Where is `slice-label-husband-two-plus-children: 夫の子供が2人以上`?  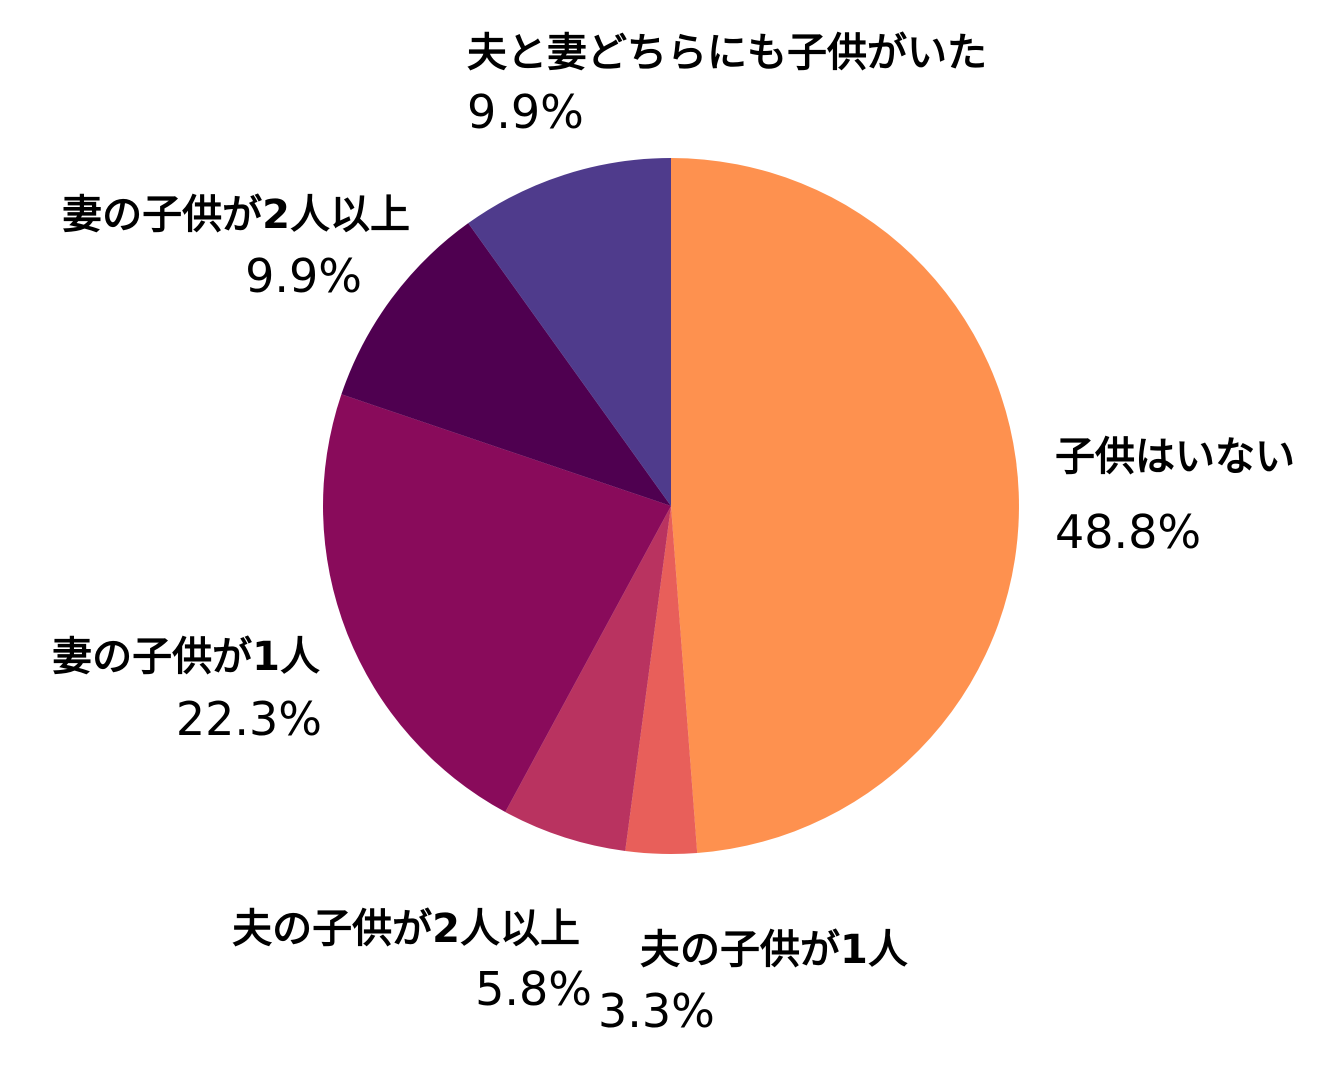
slice-label-husband-two-plus-children: 夫の子供が2人以上 is located at coordinates (406, 929).